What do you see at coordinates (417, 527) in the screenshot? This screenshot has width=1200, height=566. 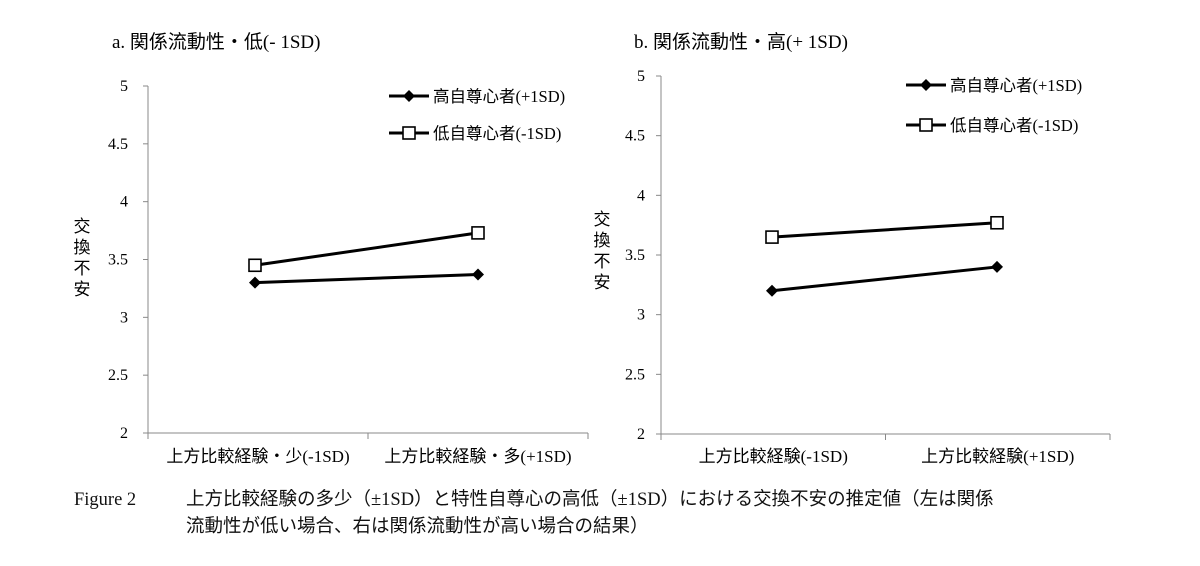 I see `caption-line-2: 流動性が低い場合、右は関係流動性が高い場合の結果）` at bounding box center [417, 527].